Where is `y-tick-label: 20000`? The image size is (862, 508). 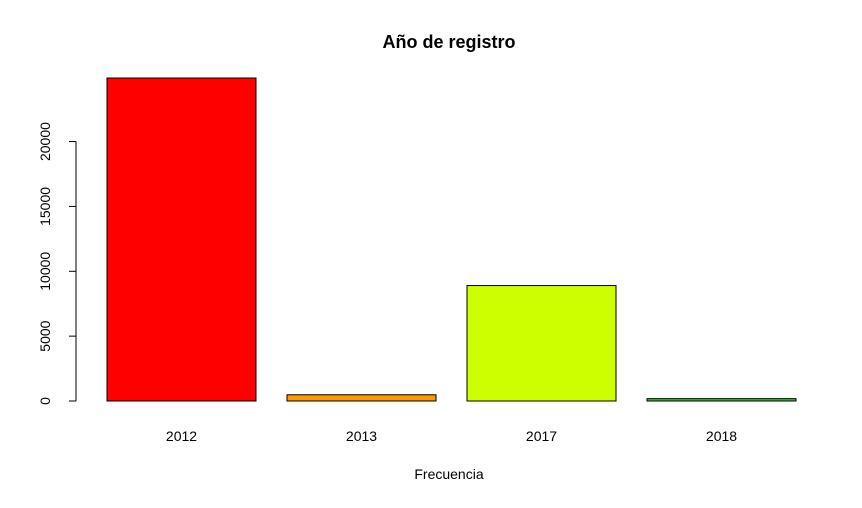
y-tick-label: 20000 is located at coordinates (45, 141).